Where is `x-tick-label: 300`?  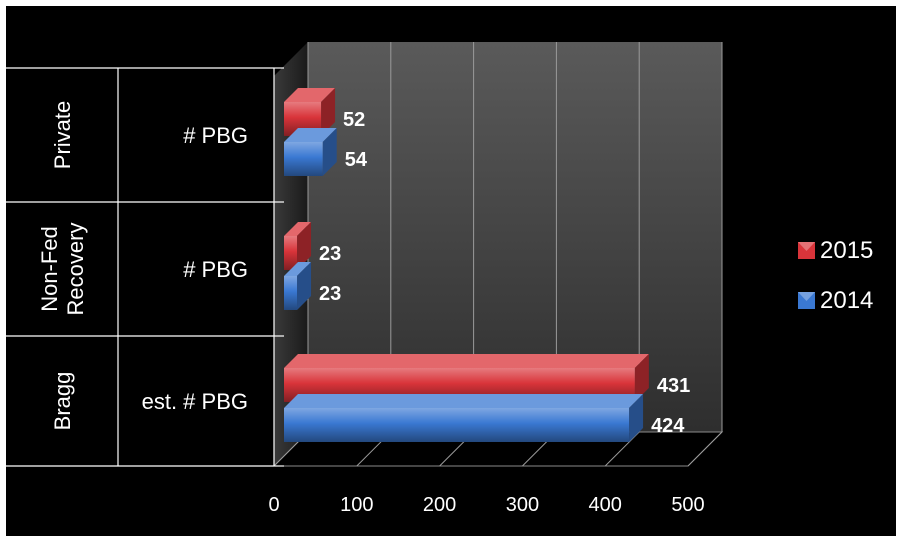
x-tick-label: 300 is located at coordinates (522, 505).